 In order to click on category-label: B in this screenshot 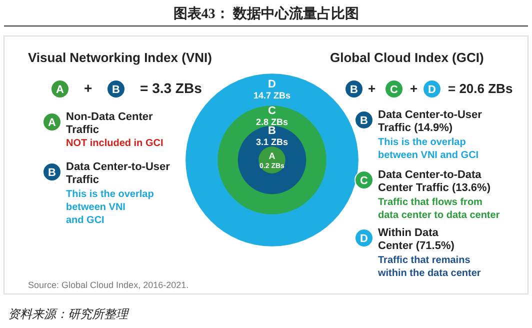, I will do `click(272, 131)`.